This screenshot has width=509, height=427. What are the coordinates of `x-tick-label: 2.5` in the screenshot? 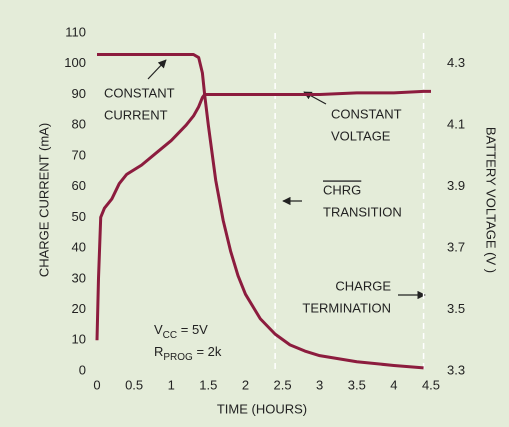 It's located at (283, 384).